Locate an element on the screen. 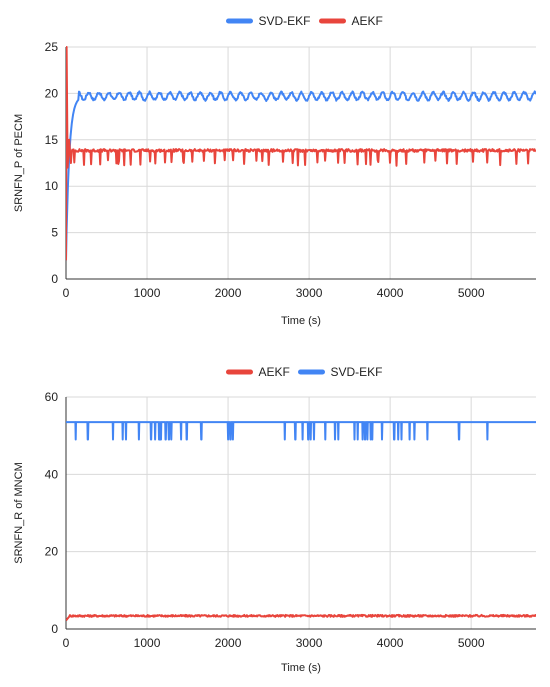  series-line-svd-ekf is located at coordinates (301, 431).